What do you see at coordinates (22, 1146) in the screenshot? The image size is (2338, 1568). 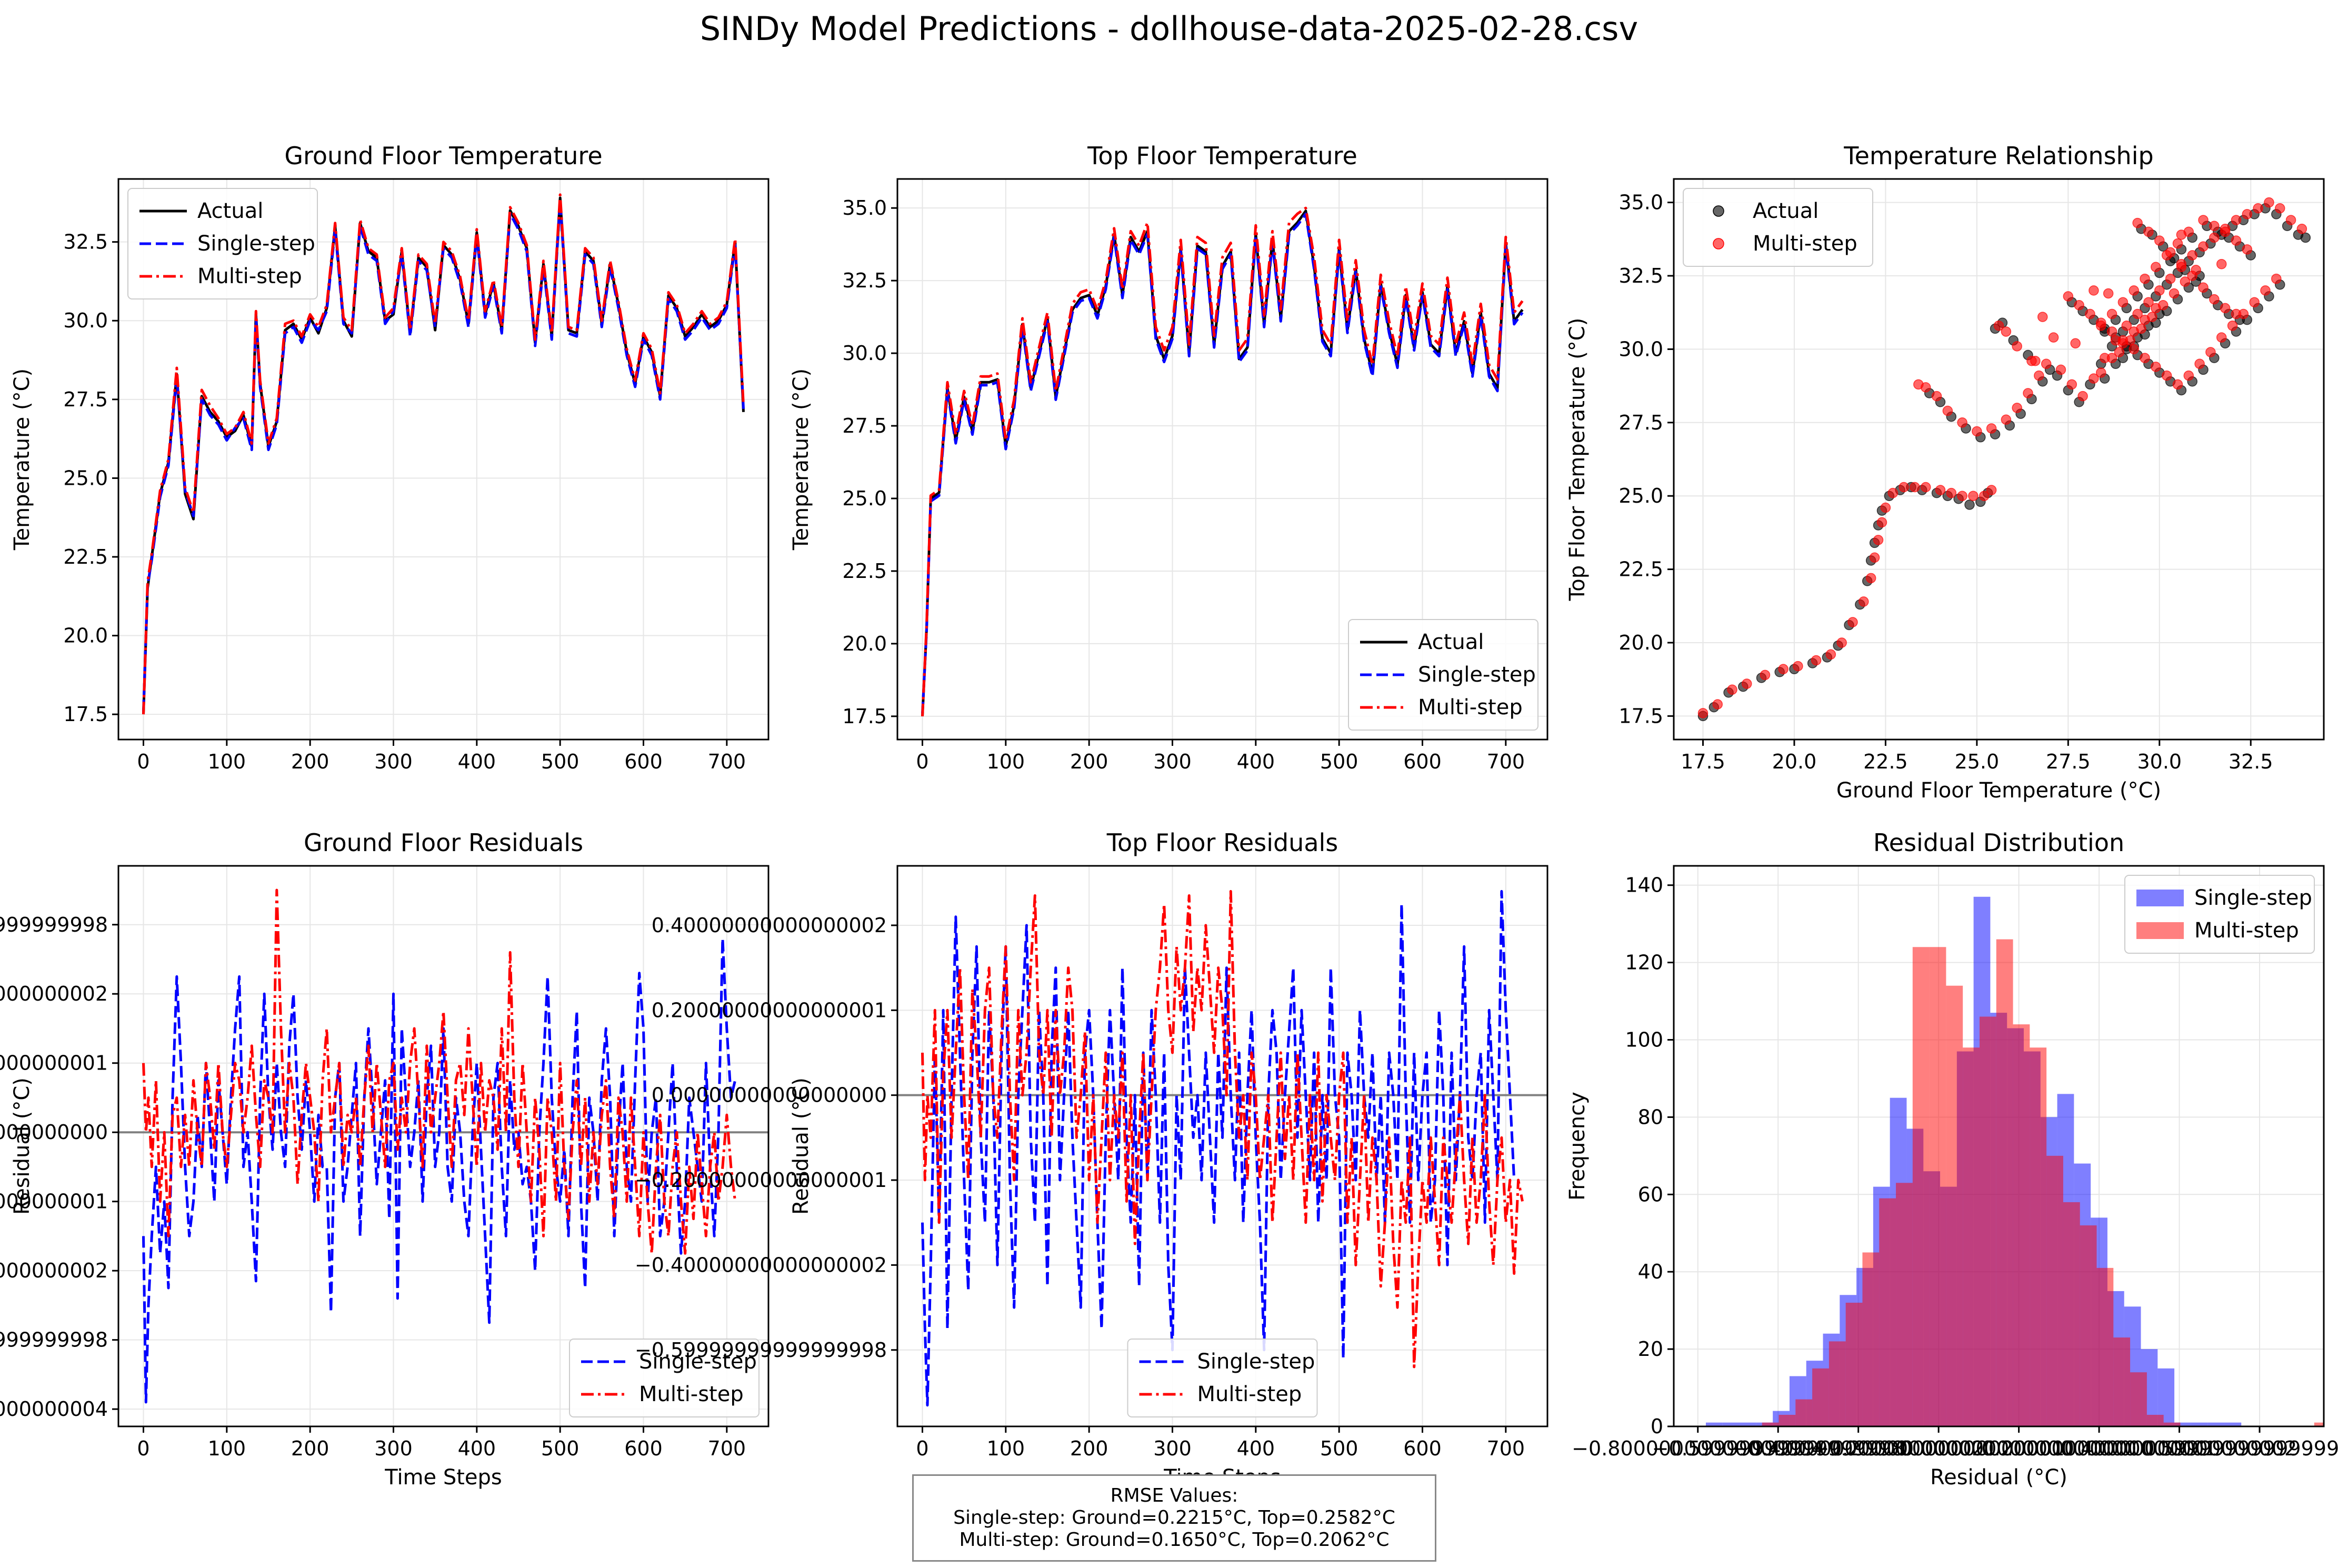 I see `y-axis-label: Residual (°C)` at bounding box center [22, 1146].